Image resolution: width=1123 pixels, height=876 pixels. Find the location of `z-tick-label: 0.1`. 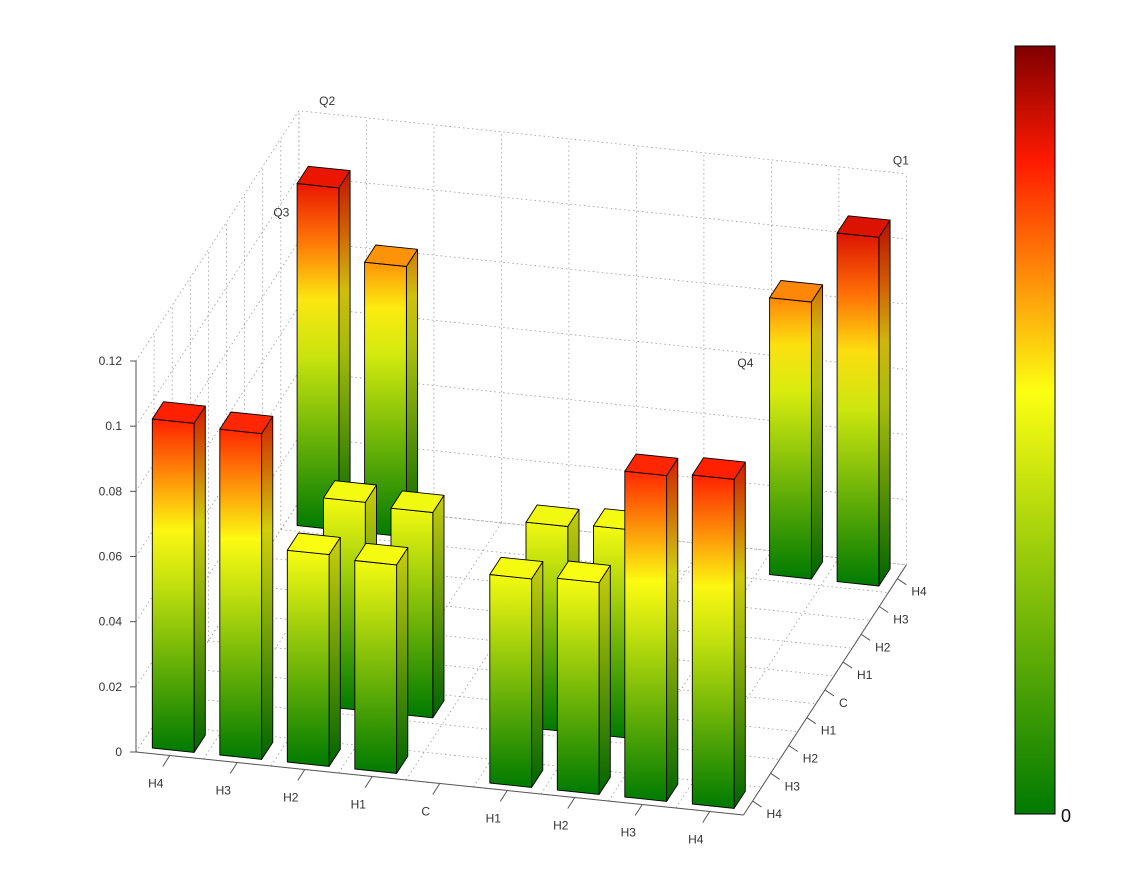

z-tick-label: 0.1 is located at coordinates (113, 426).